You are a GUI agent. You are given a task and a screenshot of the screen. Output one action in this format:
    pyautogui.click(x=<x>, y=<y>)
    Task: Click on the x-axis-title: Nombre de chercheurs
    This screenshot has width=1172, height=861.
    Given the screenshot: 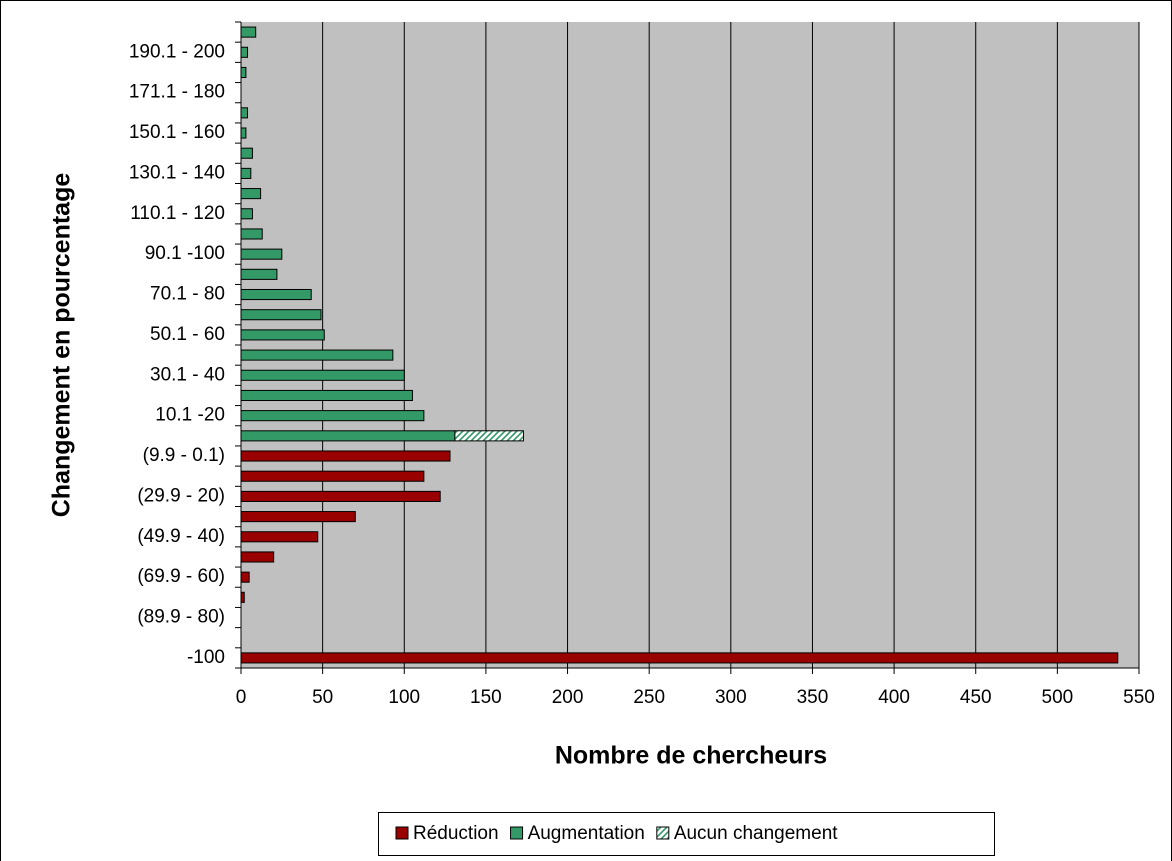 What is the action you would take?
    pyautogui.click(x=691, y=756)
    